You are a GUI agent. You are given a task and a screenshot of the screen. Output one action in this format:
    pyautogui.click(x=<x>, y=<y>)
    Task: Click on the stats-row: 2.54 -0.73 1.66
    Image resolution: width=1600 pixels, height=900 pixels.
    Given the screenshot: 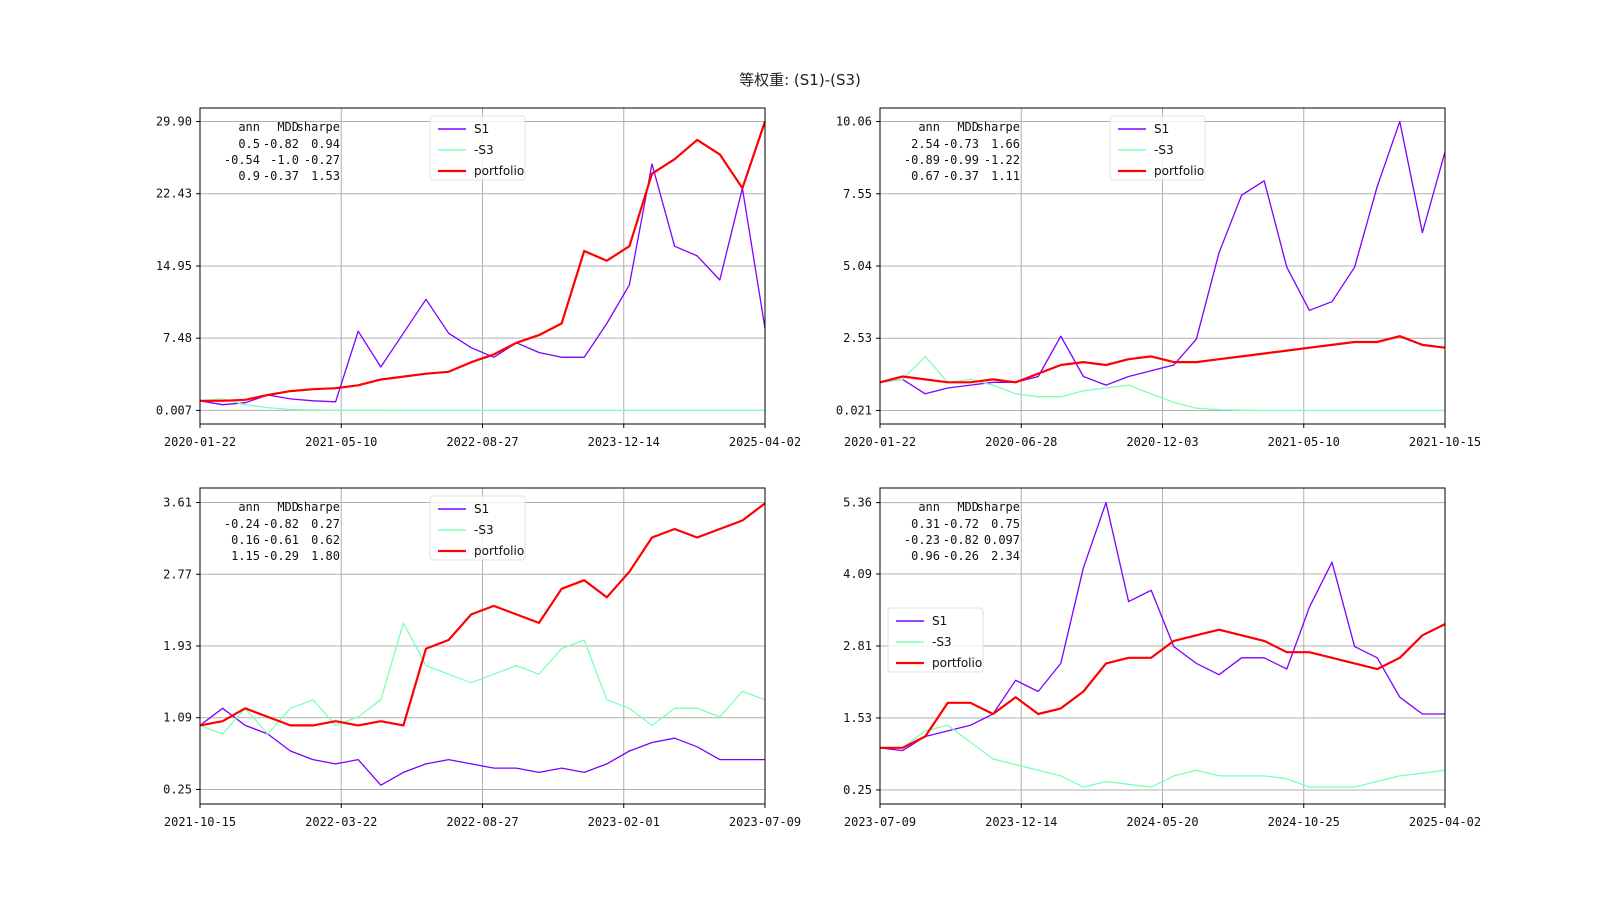 What is the action you would take?
    pyautogui.click(x=965, y=144)
    